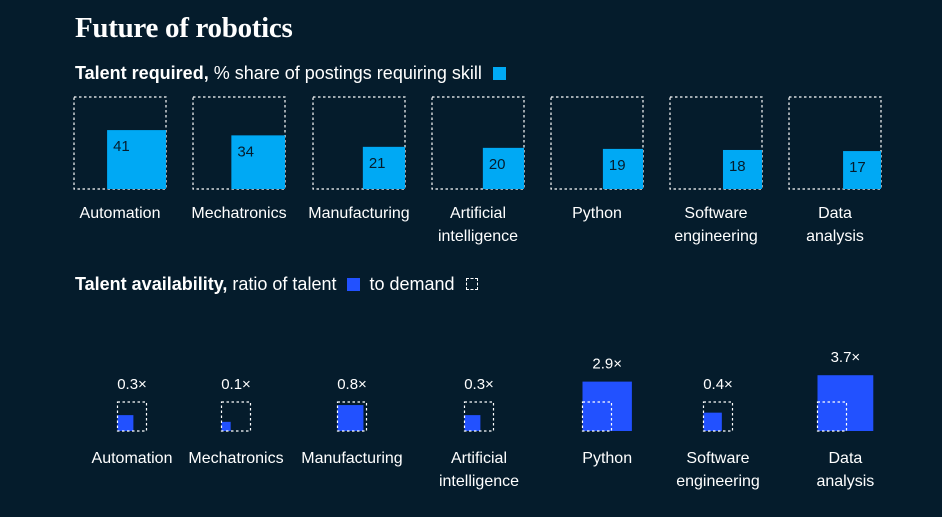 Image resolution: width=942 pixels, height=517 pixels. What do you see at coordinates (412, 284) in the screenshot?
I see `talent-availability-description-end: to demand` at bounding box center [412, 284].